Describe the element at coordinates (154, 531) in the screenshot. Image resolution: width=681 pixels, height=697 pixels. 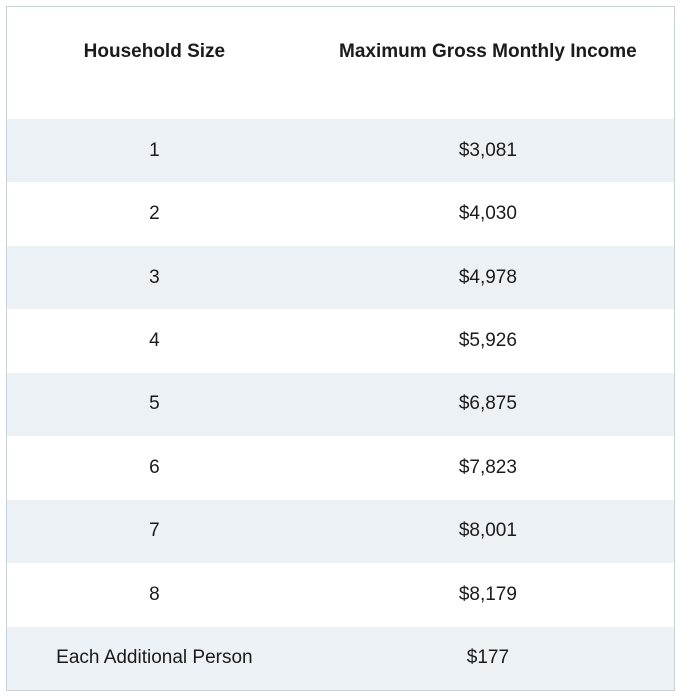
I see `household-size-cell: 7` at that location.